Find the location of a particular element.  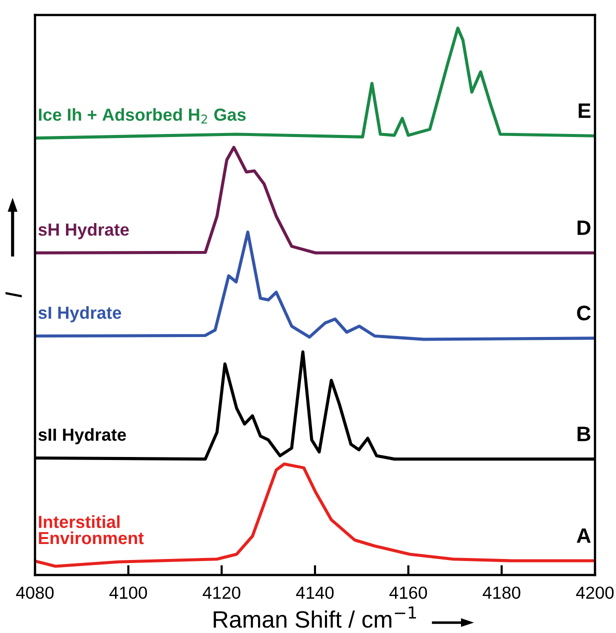

series-label: Ice Ih + Adsorbed H$_{2}$ Gas is located at coordinates (142, 116).